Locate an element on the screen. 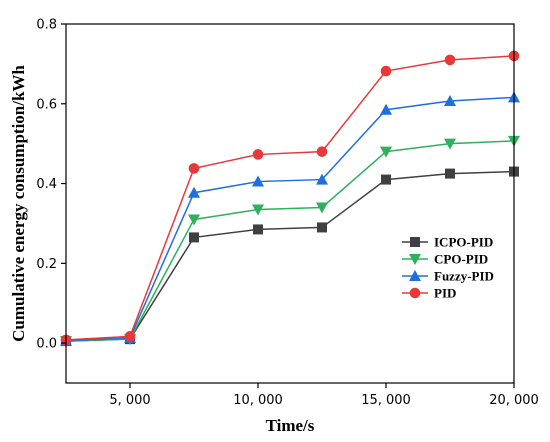  y-tick-label: 0.2 is located at coordinates (46, 264).